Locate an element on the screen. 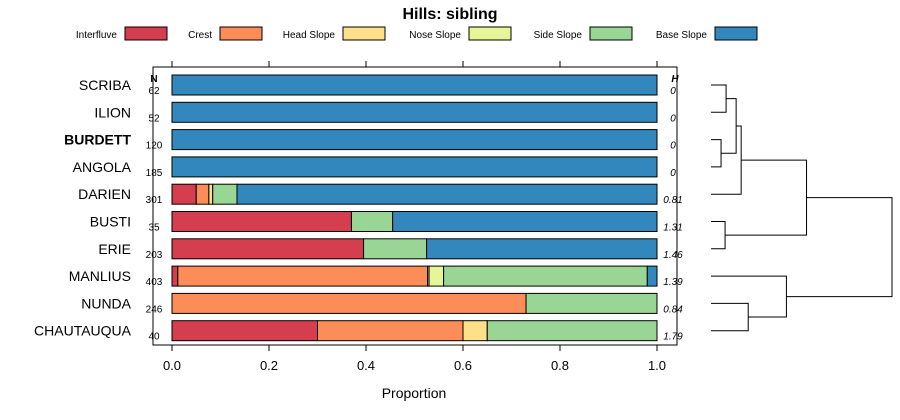 The image size is (900, 420). row-burdett: BURDETT 120 0 is located at coordinates (370, 140).